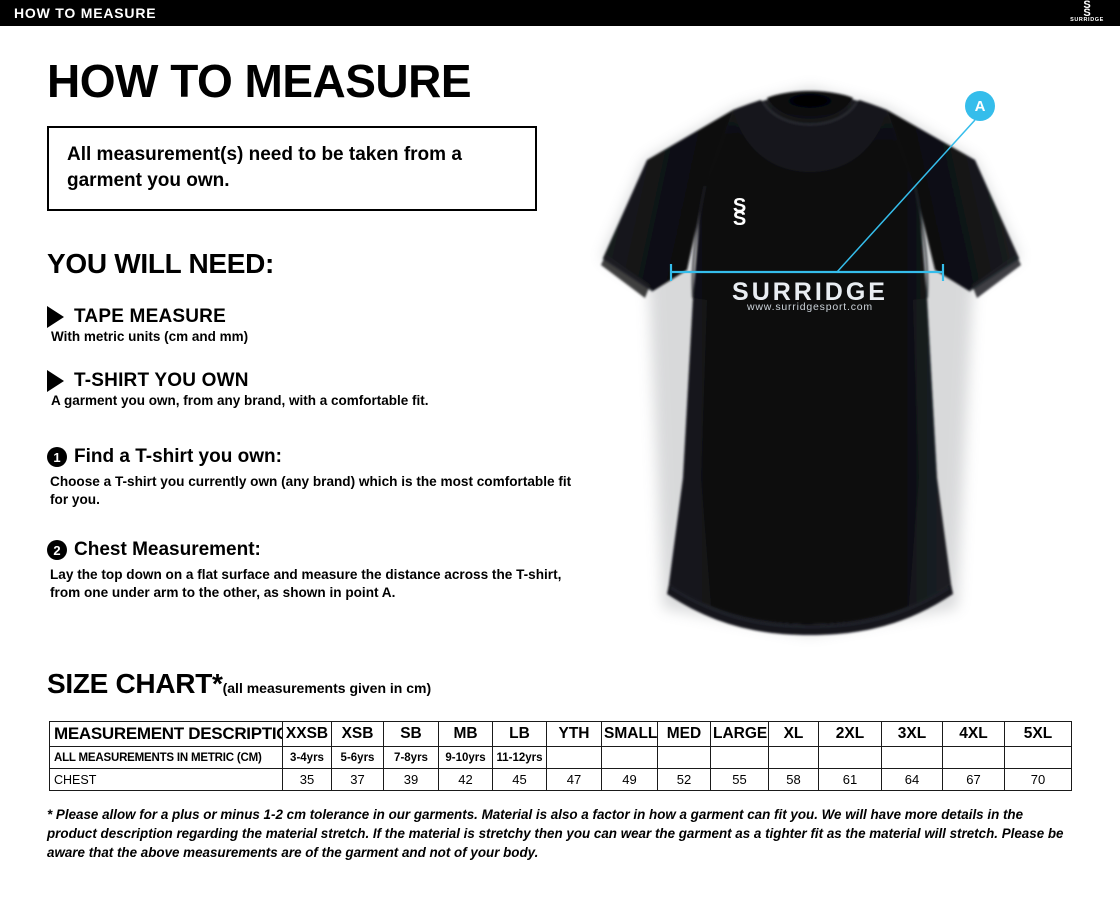 The height and width of the screenshot is (913, 1120). Describe the element at coordinates (57, 457) in the screenshot. I see `step-number-badge-1: 1` at that location.